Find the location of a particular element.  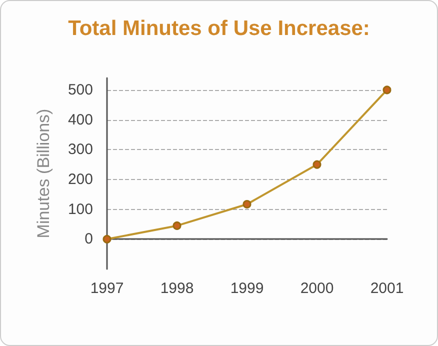

y-tick-label: 400 is located at coordinates (80, 119).